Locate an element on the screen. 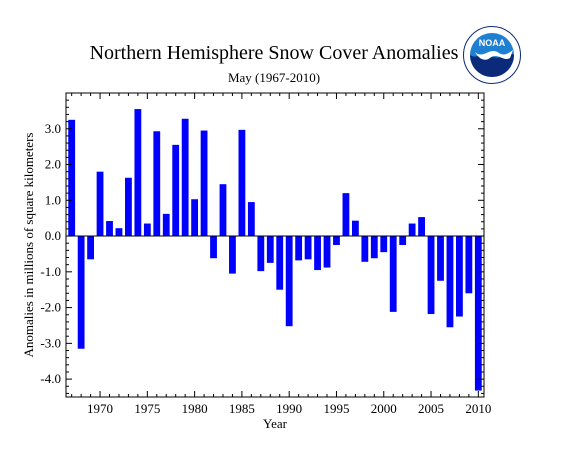 The height and width of the screenshot is (469, 570). x-tick-label: 1990 is located at coordinates (289, 408).